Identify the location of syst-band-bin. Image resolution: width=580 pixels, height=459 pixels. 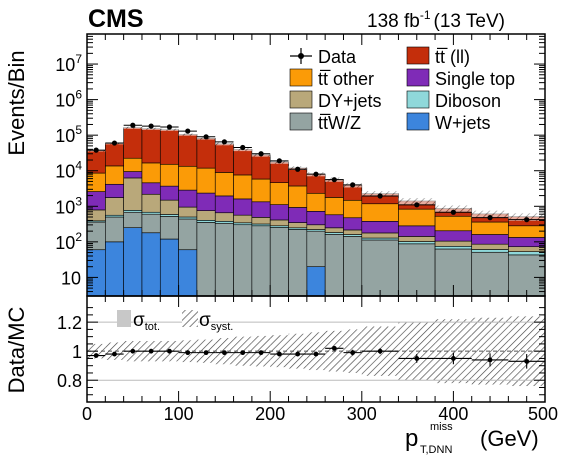
(316, 351).